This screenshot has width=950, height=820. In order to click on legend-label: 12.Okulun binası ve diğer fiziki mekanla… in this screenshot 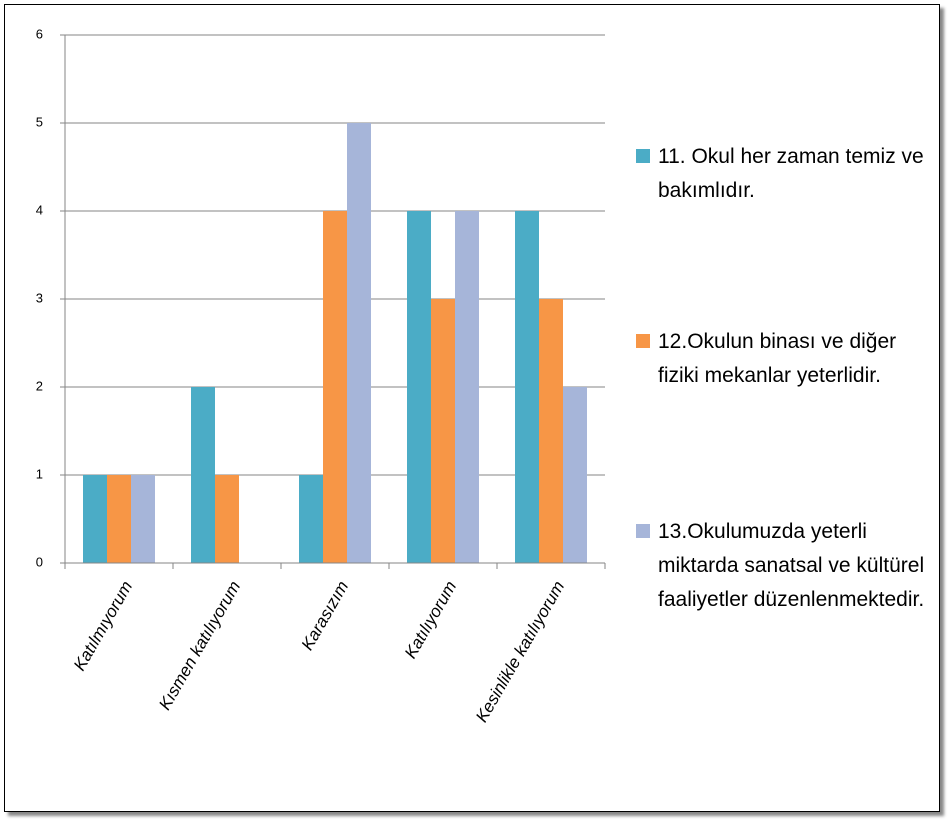, I will do `click(777, 358)`.